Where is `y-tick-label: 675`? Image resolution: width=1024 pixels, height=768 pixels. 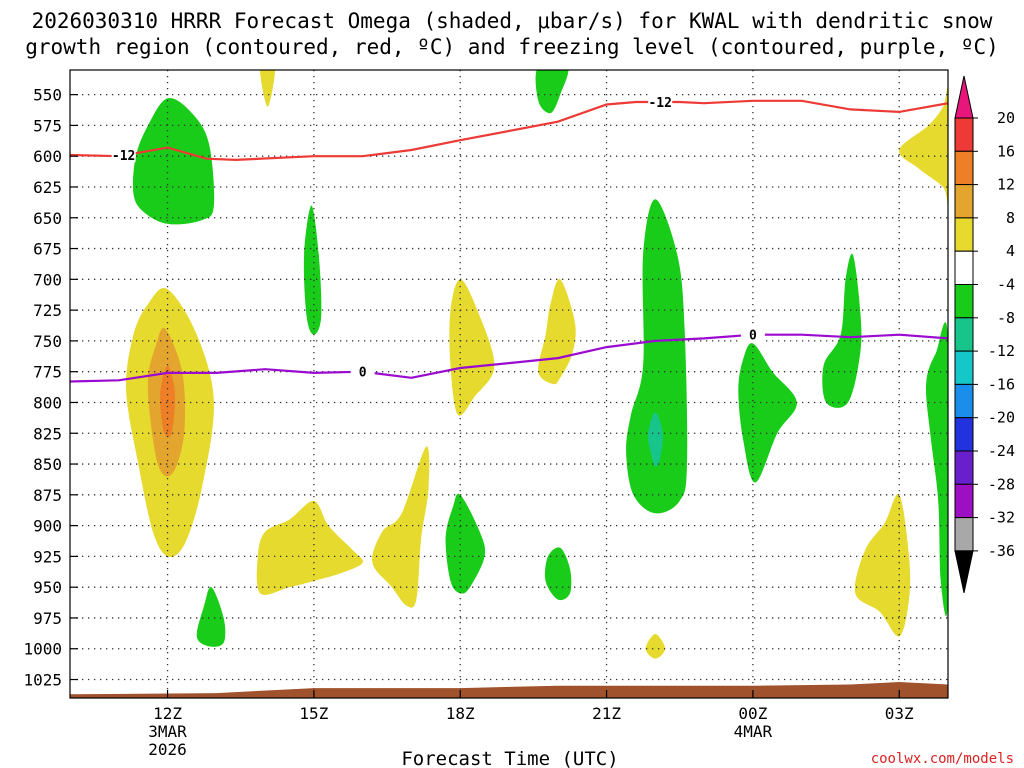 y-tick-label: 675 is located at coordinates (47, 249).